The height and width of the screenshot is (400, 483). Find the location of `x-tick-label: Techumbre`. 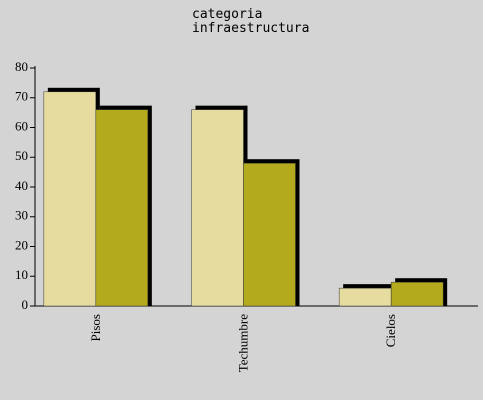

x-tick-label: Techumbre is located at coordinates (242, 343).